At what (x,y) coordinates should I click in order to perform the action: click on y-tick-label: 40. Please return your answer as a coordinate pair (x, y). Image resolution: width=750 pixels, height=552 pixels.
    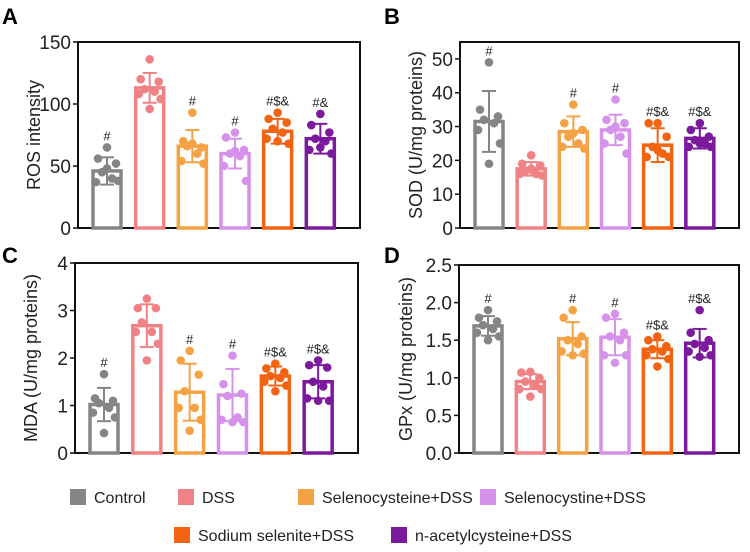
    Looking at the image, I should click on (442, 94).